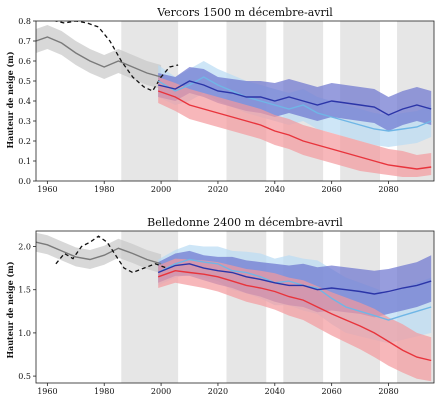 The image size is (439, 398). I want to click on y-tick-label: 0.4, so click(24, 101).